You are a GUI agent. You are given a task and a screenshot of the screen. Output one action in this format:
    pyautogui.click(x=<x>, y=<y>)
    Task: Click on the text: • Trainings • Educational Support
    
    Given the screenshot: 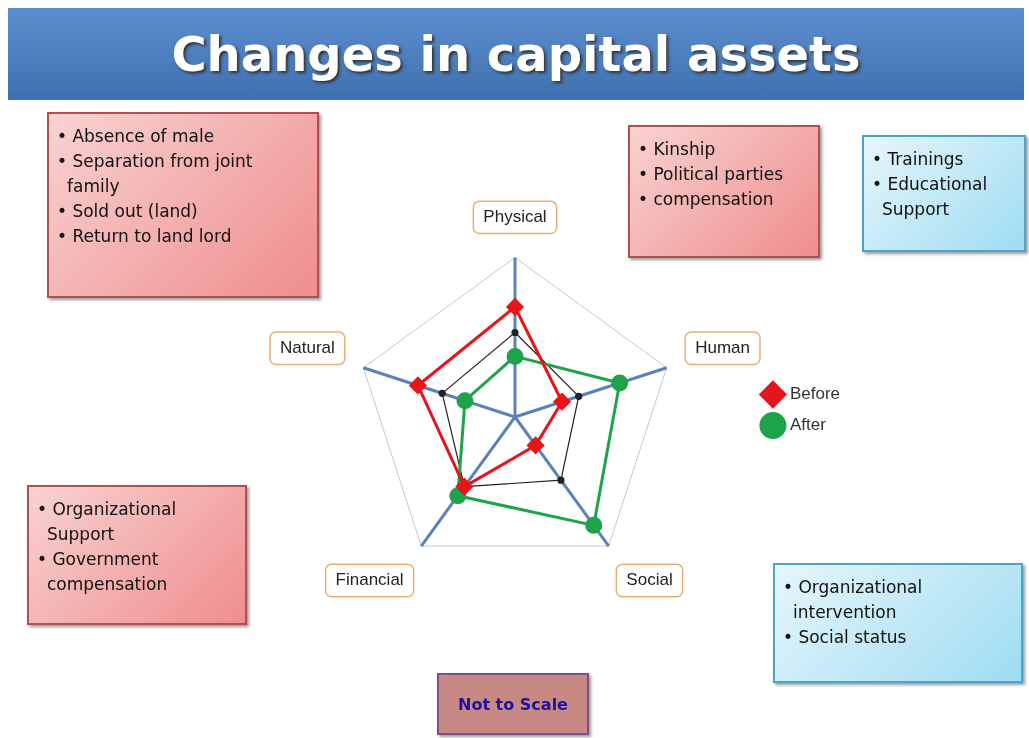 What is the action you would take?
    pyautogui.click(x=930, y=184)
    